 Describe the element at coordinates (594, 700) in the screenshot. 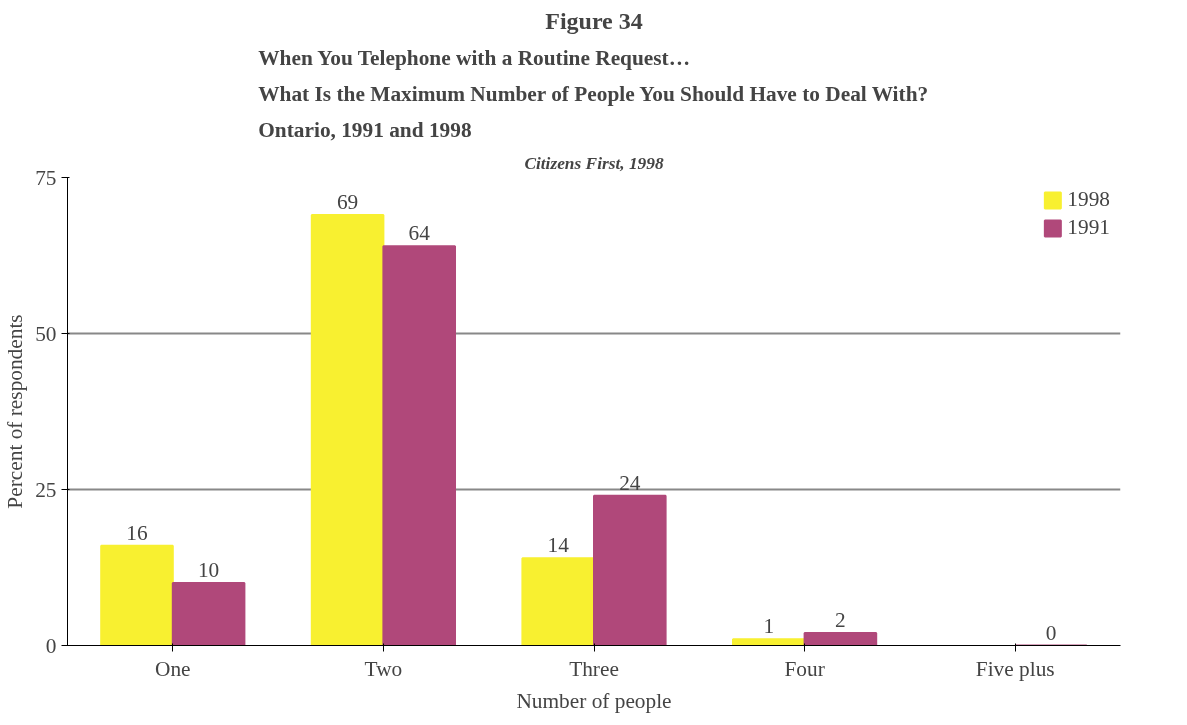

I see `x-axis-title: Number of people` at that location.